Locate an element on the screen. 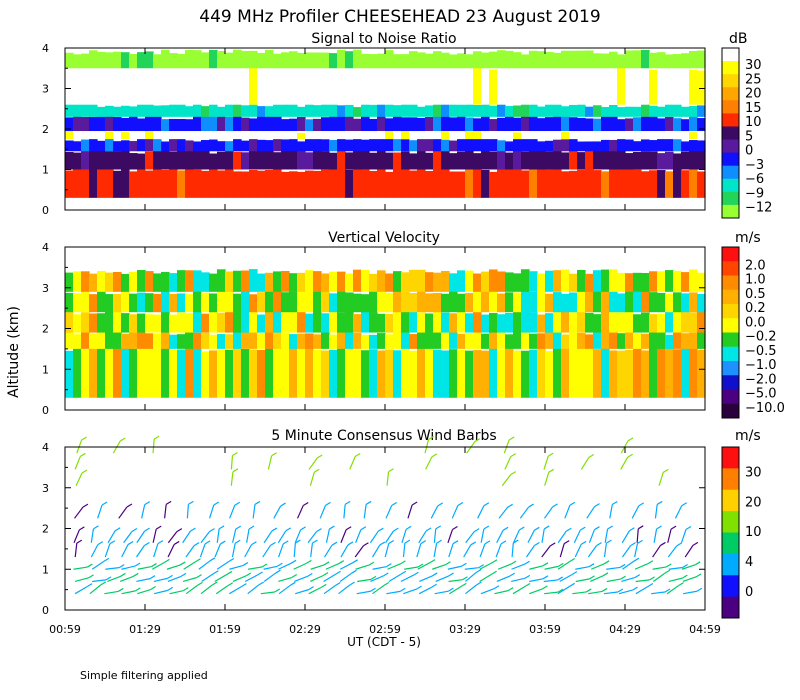 The width and height of the screenshot is (800, 700). colorbar-label: −3 is located at coordinates (754, 165).